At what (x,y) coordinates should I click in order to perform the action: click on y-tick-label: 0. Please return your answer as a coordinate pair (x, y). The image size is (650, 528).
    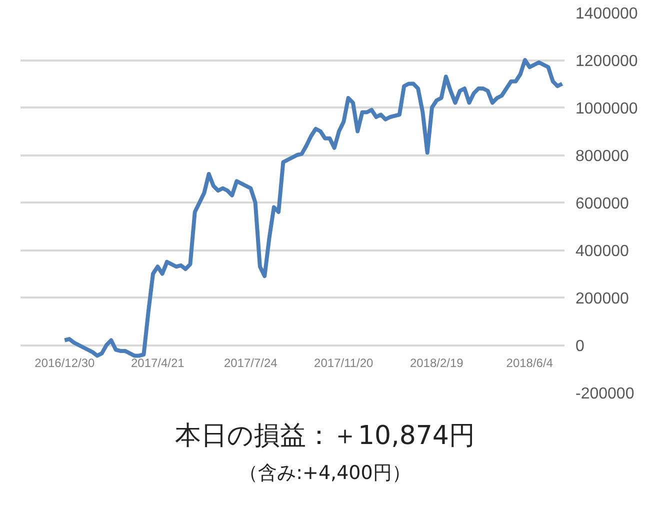
    Looking at the image, I should click on (580, 346).